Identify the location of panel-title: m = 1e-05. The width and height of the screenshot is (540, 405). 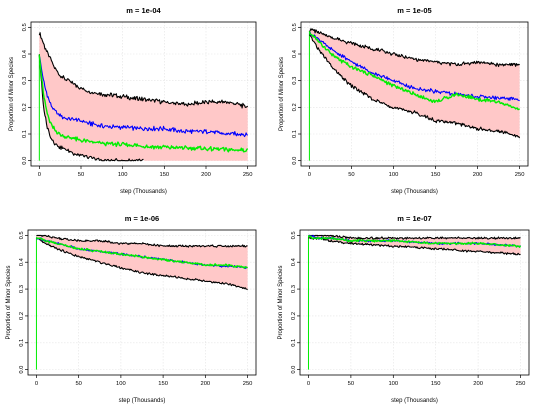
(414, 10).